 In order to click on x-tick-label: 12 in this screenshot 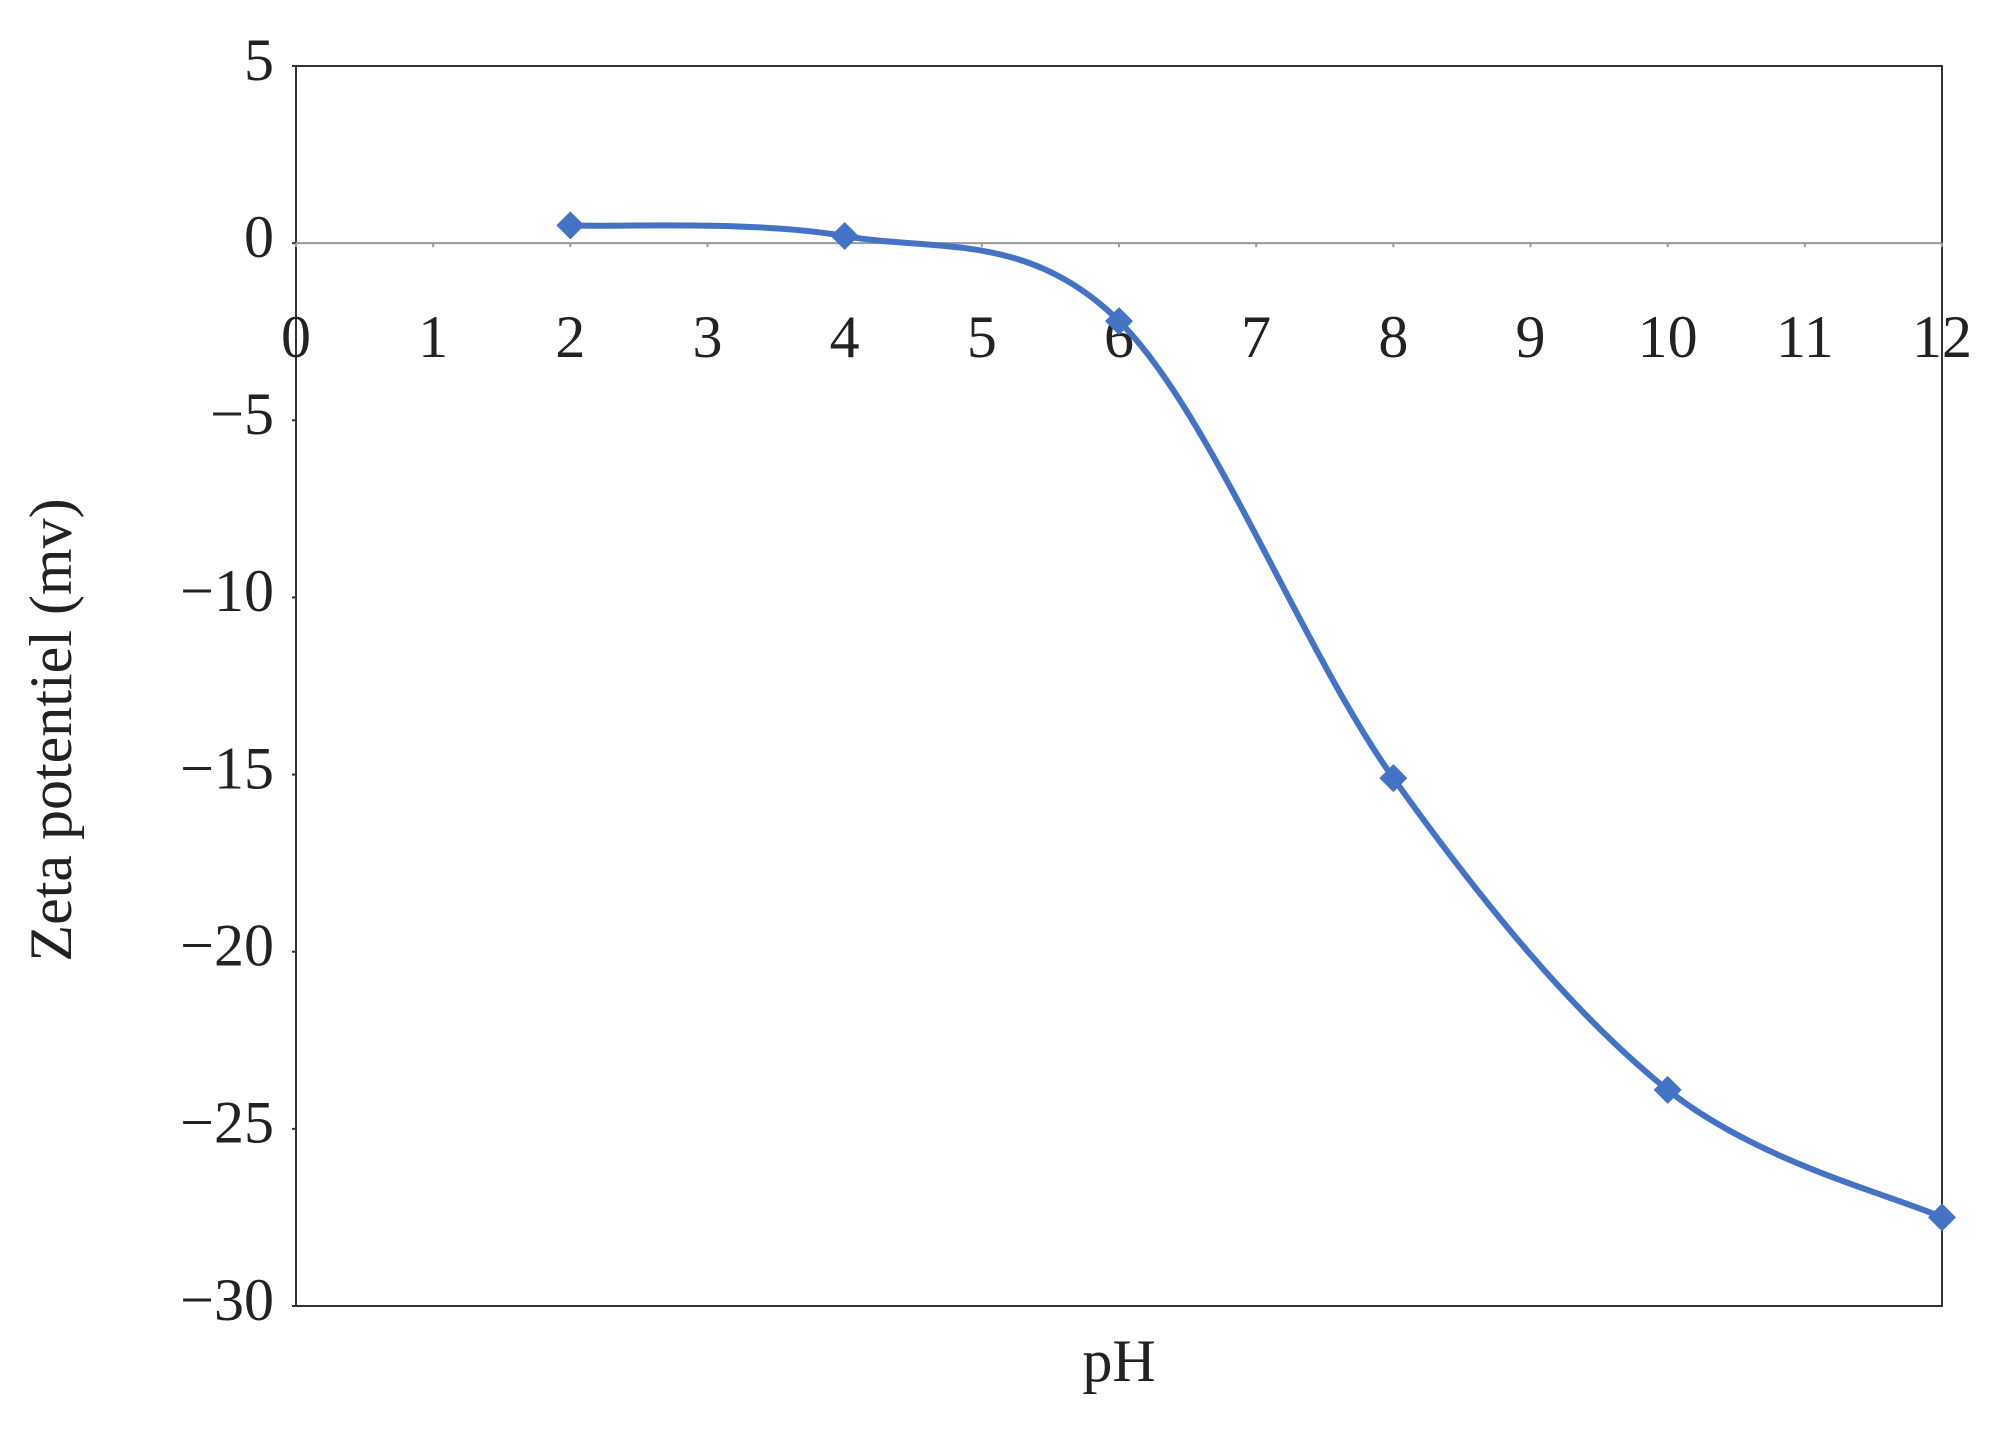, I will do `click(1942, 337)`.